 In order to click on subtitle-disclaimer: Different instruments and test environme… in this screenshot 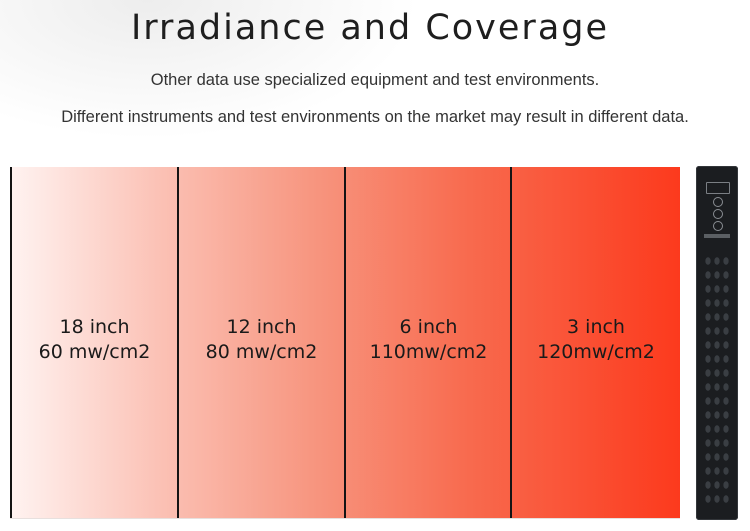, I will do `click(375, 117)`.